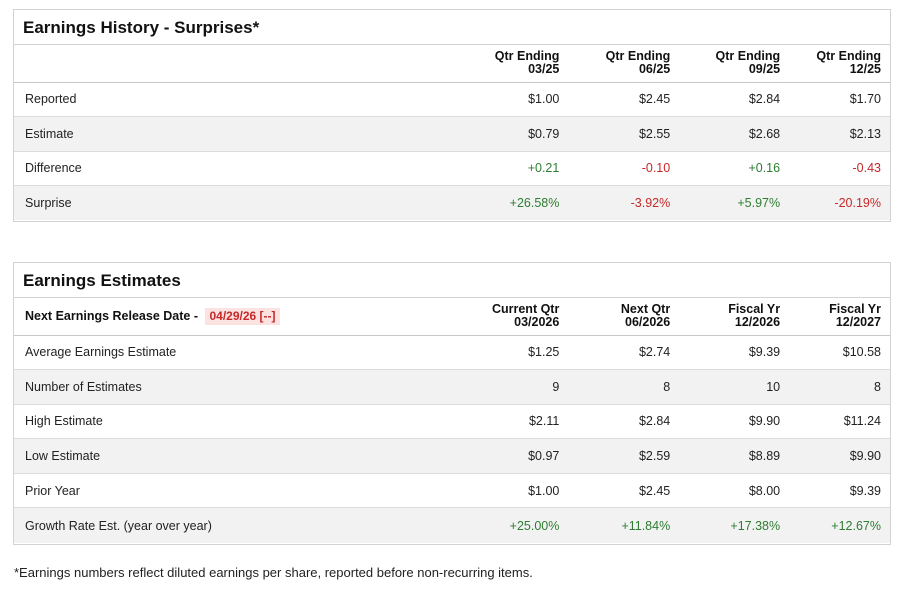  What do you see at coordinates (234, 99) in the screenshot?
I see `row-label: Reported` at bounding box center [234, 99].